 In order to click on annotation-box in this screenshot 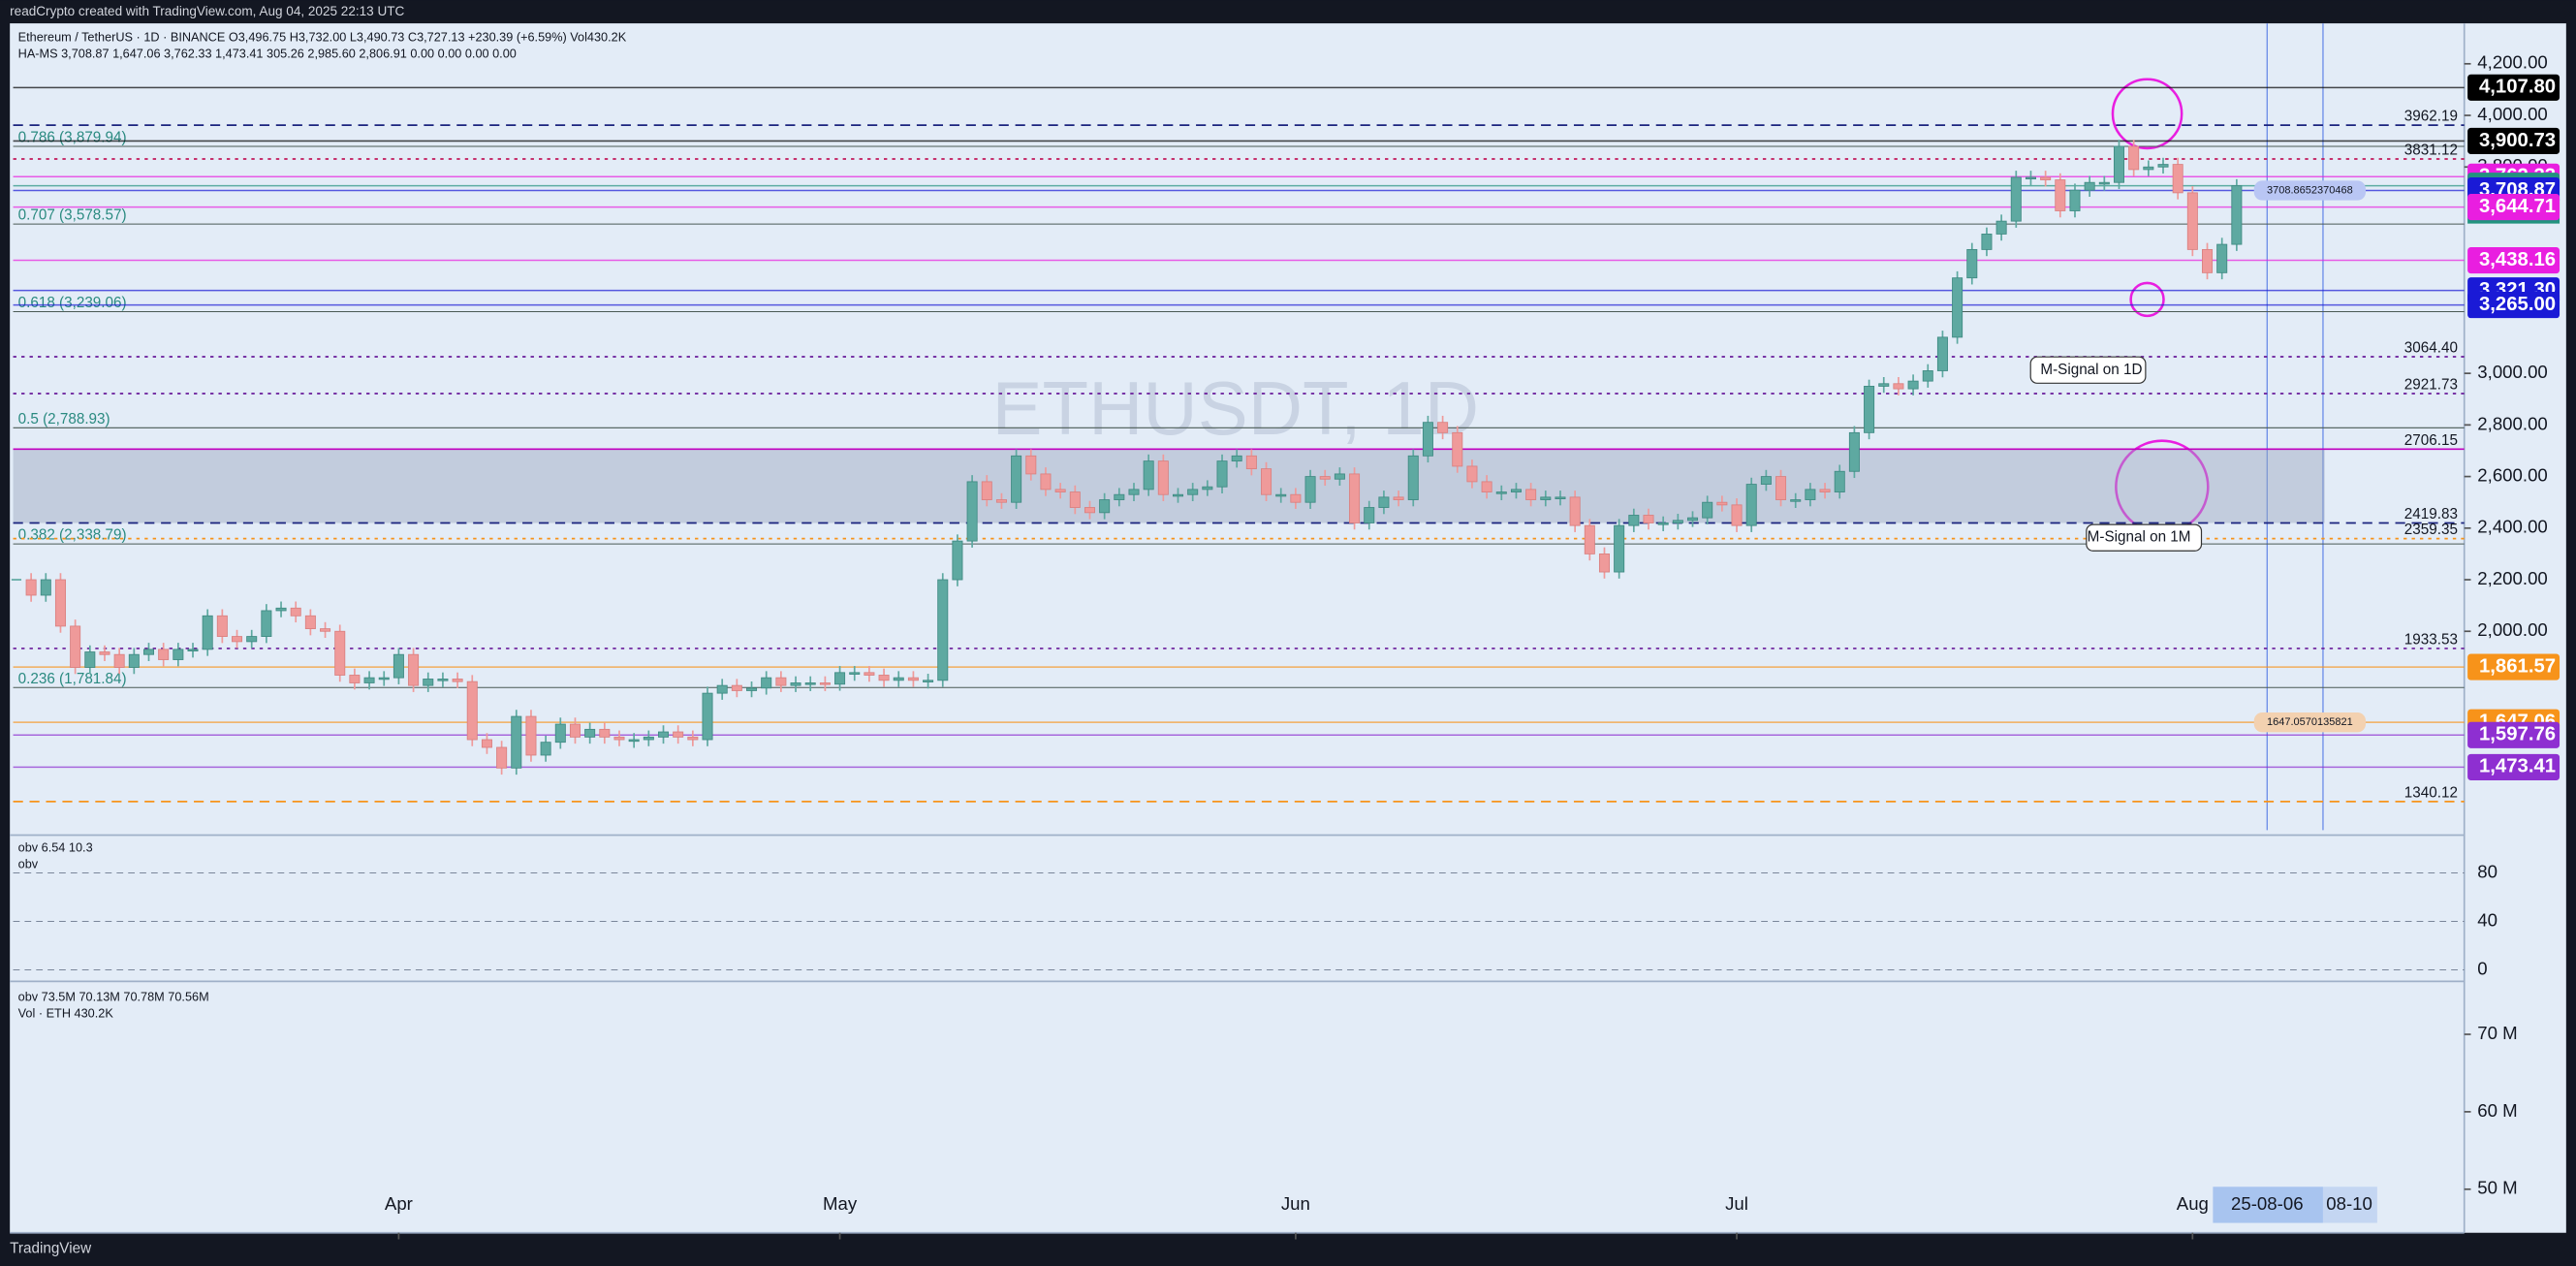, I will do `click(2144, 537)`.